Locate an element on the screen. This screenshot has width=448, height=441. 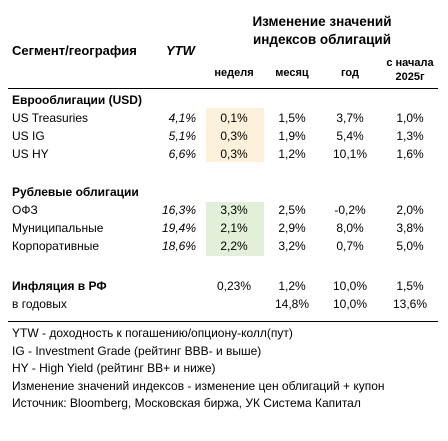
row-label: Корпоративные is located at coordinates (56, 246).